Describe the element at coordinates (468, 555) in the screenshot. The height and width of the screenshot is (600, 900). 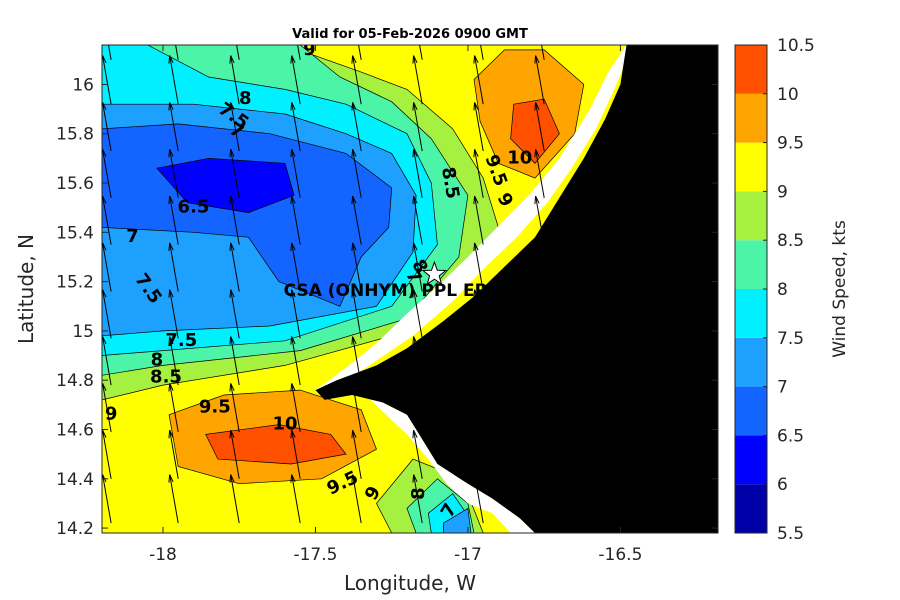
I see `x-tick-label: -17` at that location.